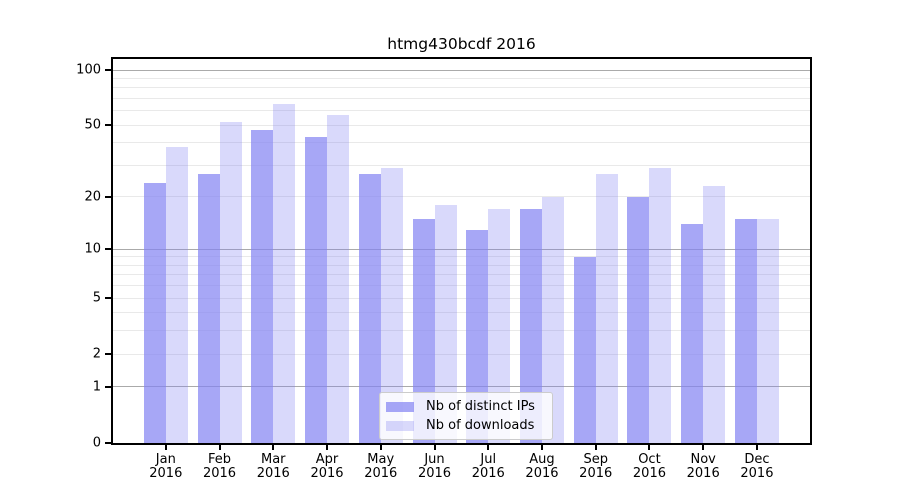  I want to click on x-tick-label: May 2016, so click(381, 467).